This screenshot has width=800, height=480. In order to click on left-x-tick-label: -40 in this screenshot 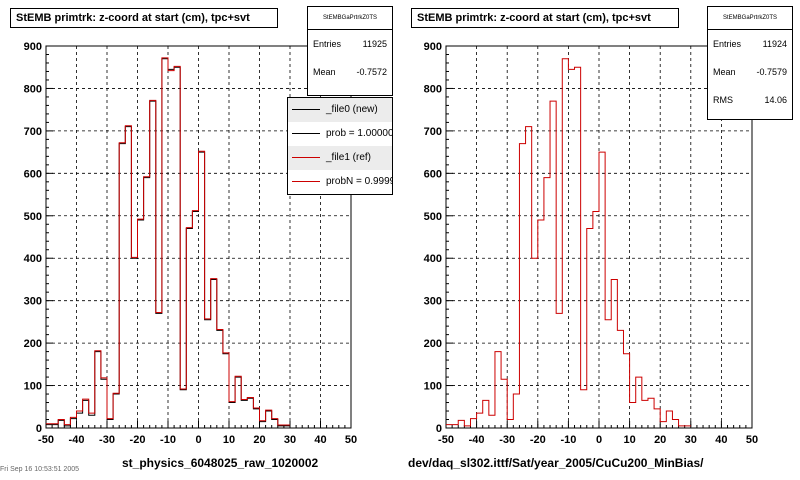, I will do `click(77, 440)`.